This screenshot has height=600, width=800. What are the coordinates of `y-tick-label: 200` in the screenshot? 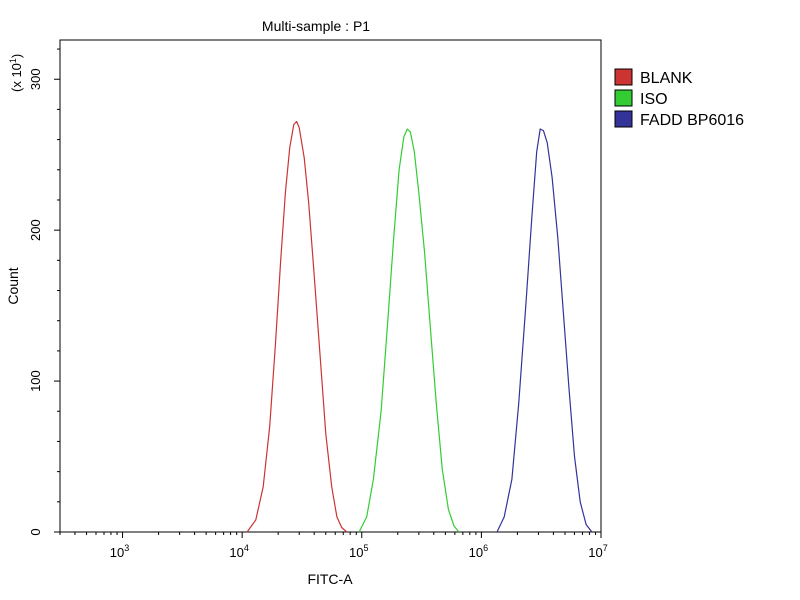 It's located at (35, 230).